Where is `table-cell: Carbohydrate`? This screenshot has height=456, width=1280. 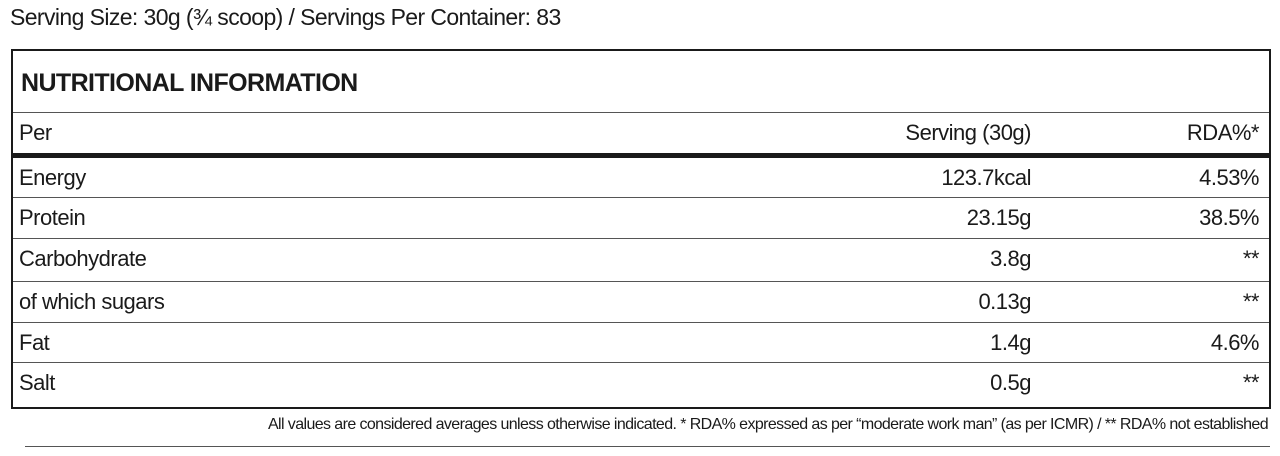 table-cell: Carbohydrate is located at coordinates (83, 258).